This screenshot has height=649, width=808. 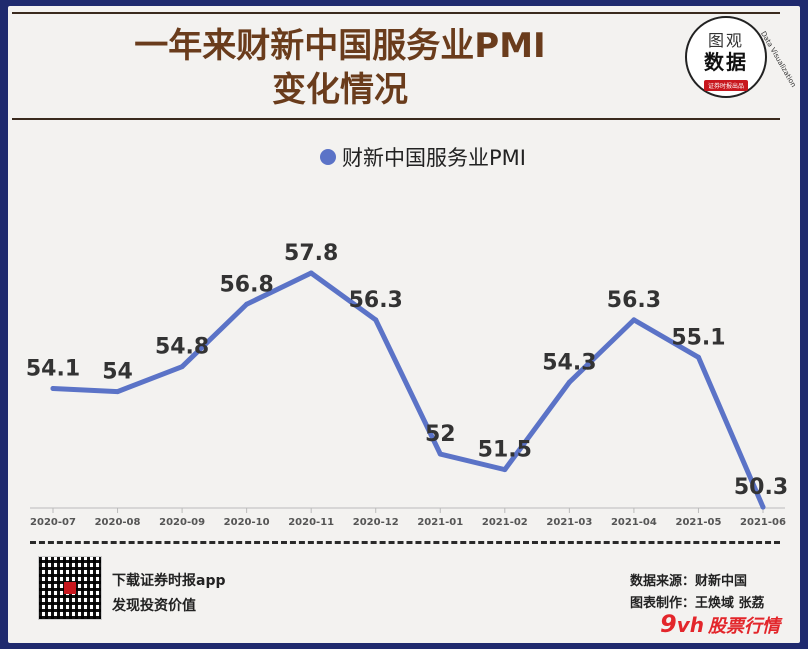 What do you see at coordinates (698, 337) in the screenshot?
I see `data-label: 55.1` at bounding box center [698, 337].